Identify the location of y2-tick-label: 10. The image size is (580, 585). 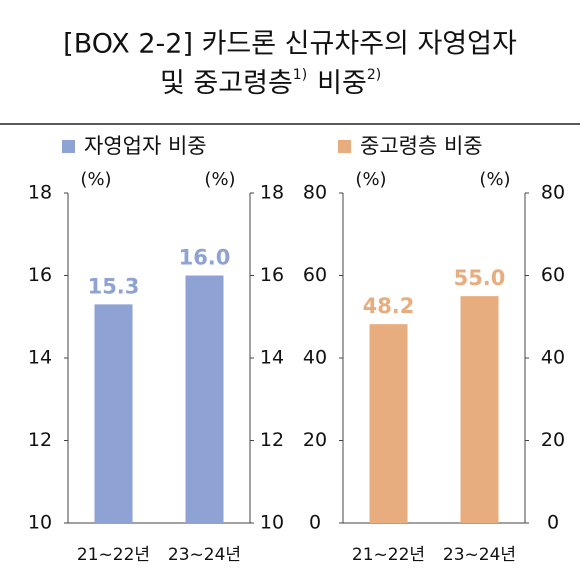
(272, 523).